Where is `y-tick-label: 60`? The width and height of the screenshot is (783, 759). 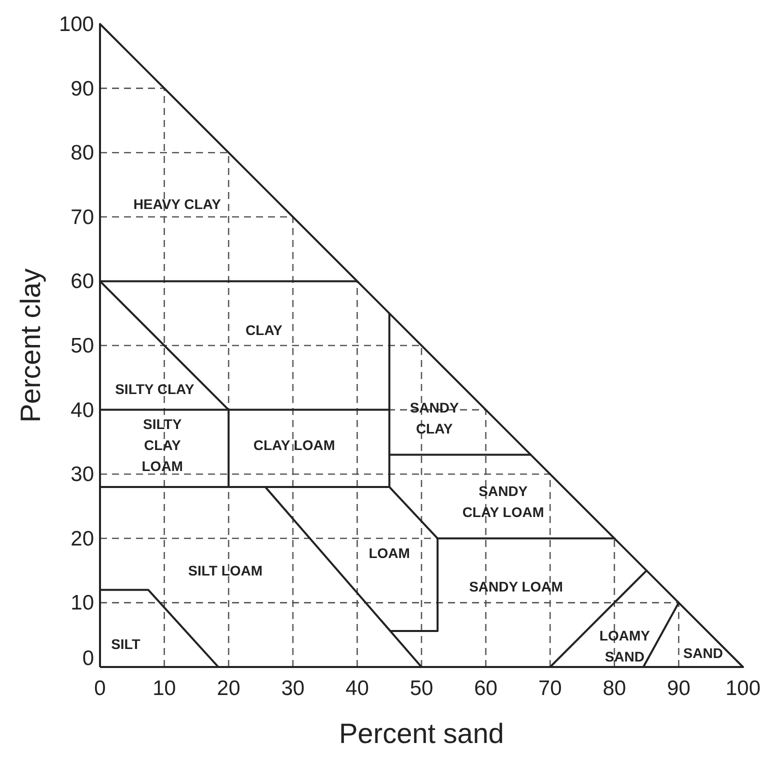
y-tick-label: 60 is located at coordinates (82, 282).